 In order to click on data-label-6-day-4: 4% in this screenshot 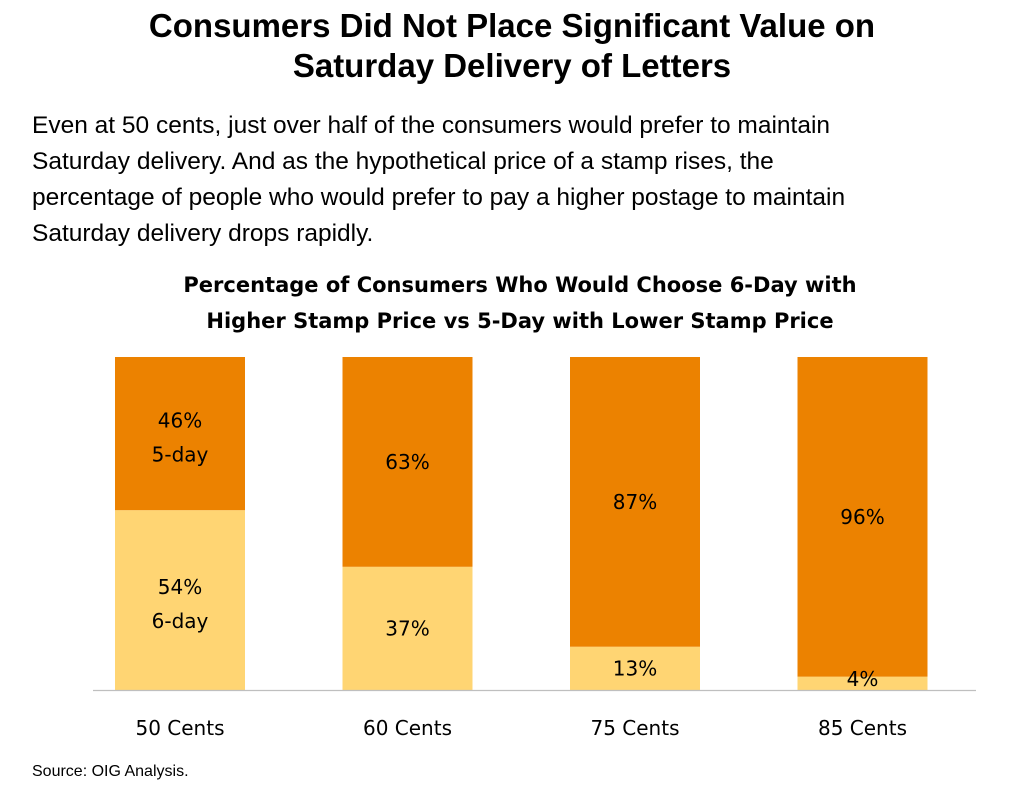, I will do `click(863, 679)`.